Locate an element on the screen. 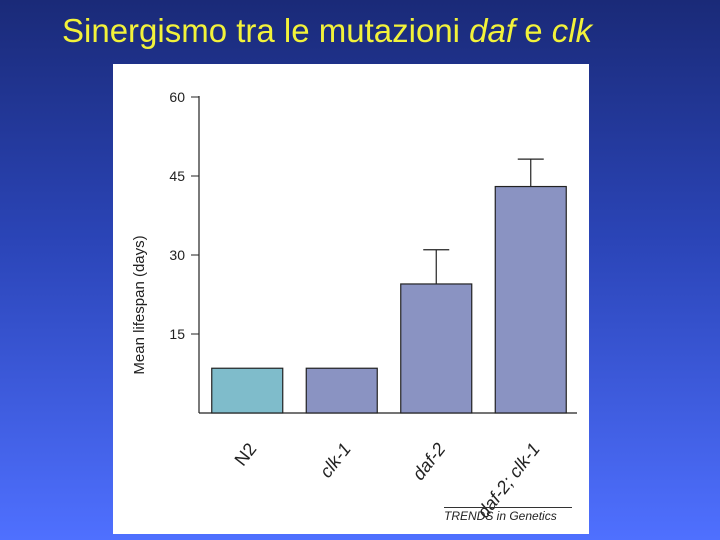  figure-credit: TRENDS in Genetics is located at coordinates (500, 516).